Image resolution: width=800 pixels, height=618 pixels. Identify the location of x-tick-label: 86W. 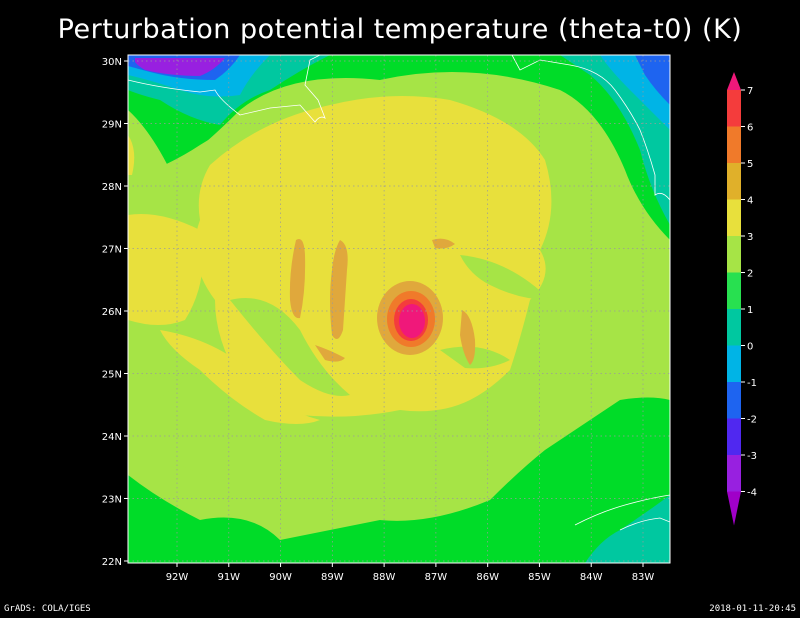
(487, 577).